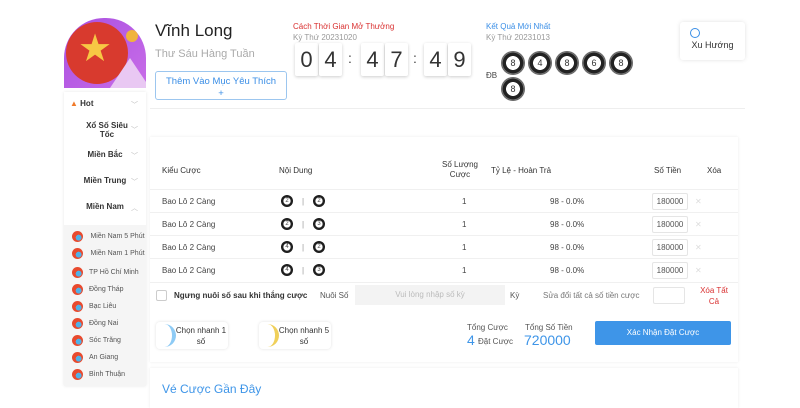 The width and height of the screenshot is (800, 408). What do you see at coordinates (712, 45) in the screenshot?
I see `trend-label: Xu Hướng` at bounding box center [712, 45].